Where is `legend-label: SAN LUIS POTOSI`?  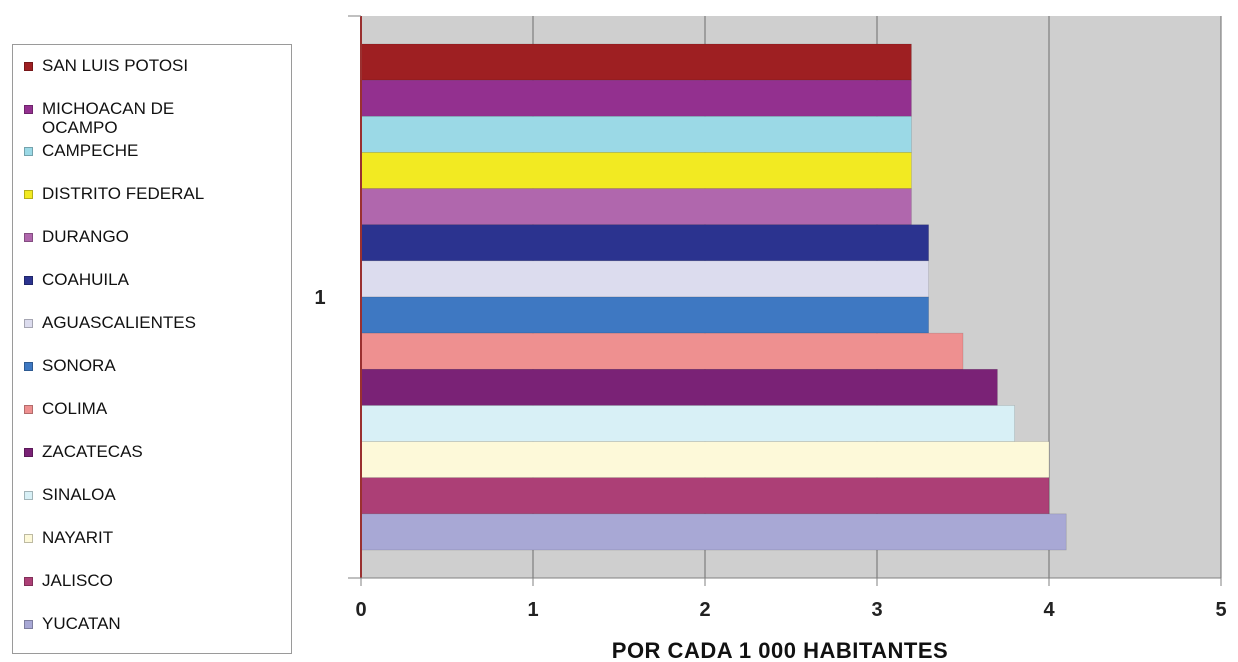
legend-label: SAN LUIS POTOSI is located at coordinates (115, 65).